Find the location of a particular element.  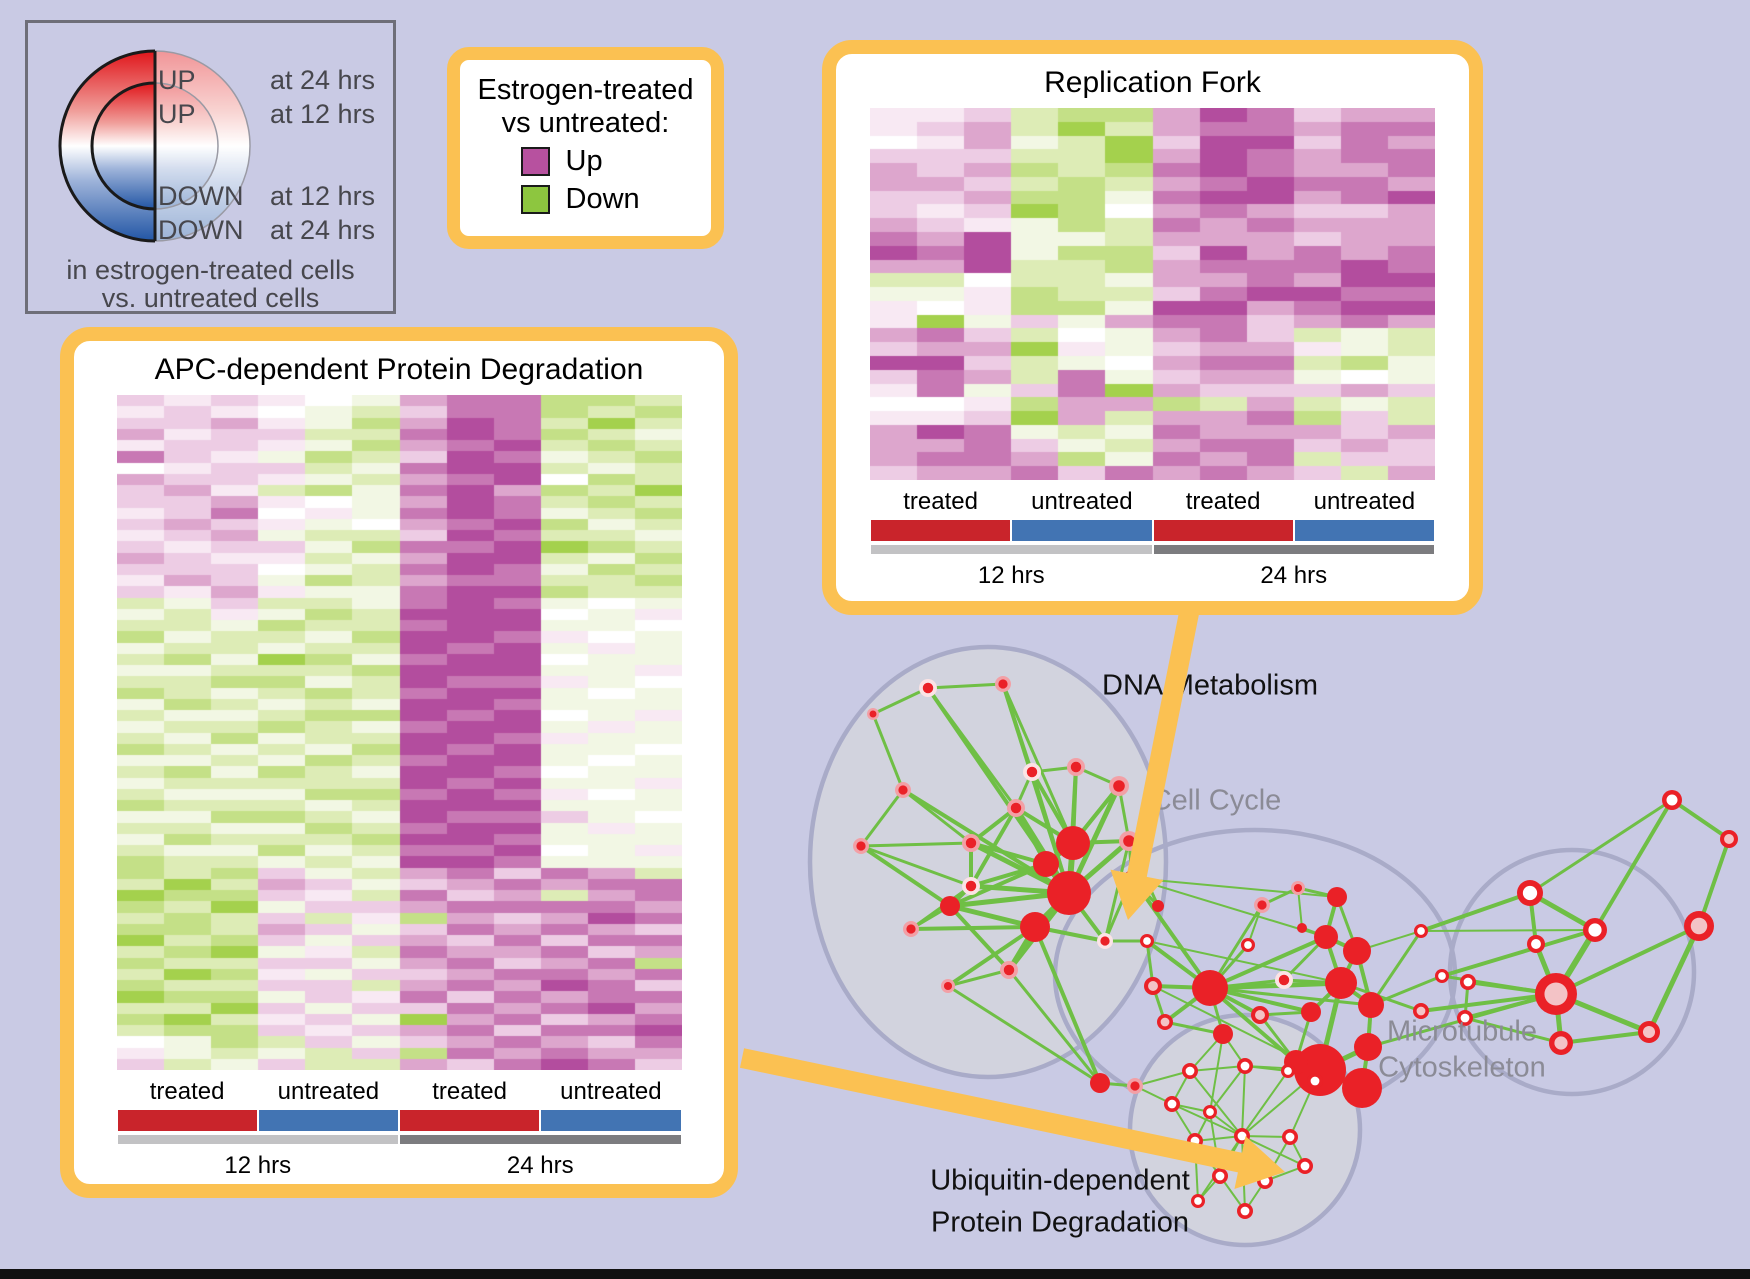

key-up12-label: UP is located at coordinates (177, 114).